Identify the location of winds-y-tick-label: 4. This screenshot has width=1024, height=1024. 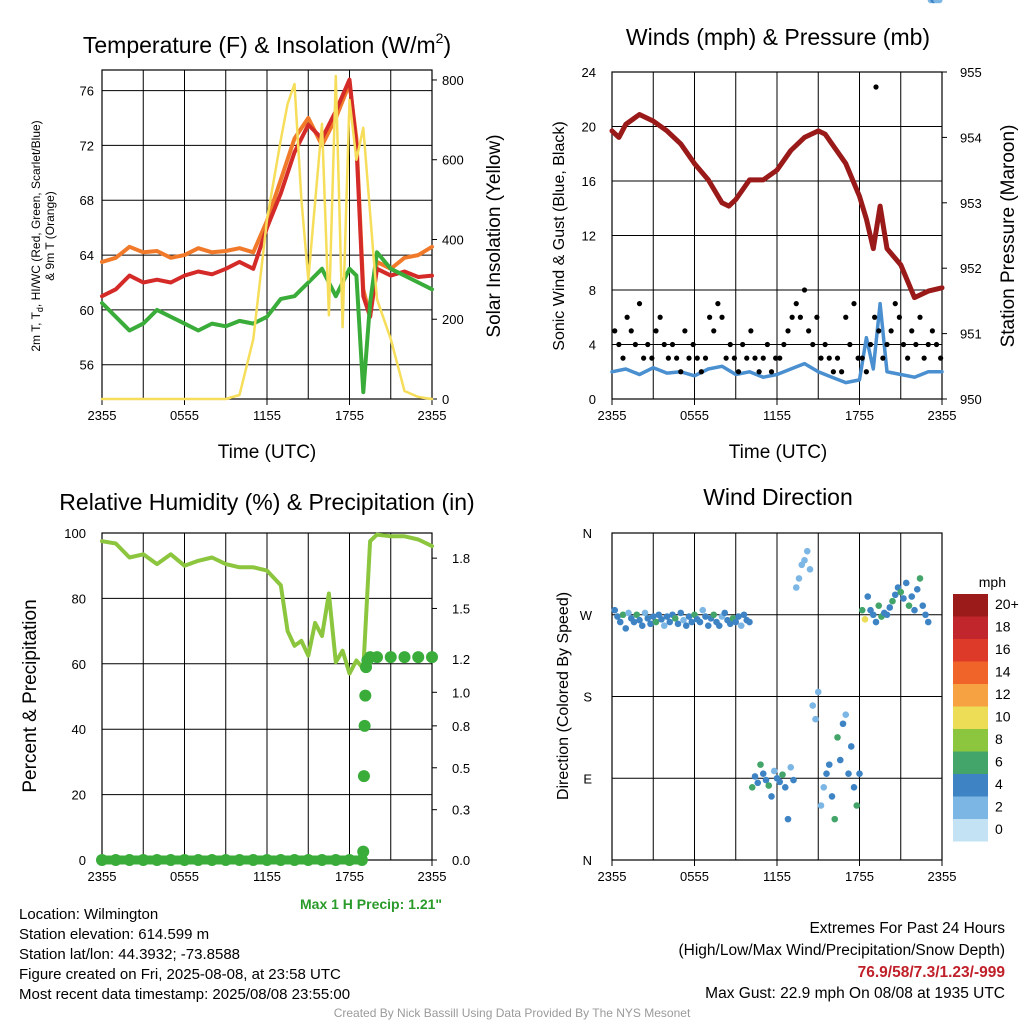
(592, 345).